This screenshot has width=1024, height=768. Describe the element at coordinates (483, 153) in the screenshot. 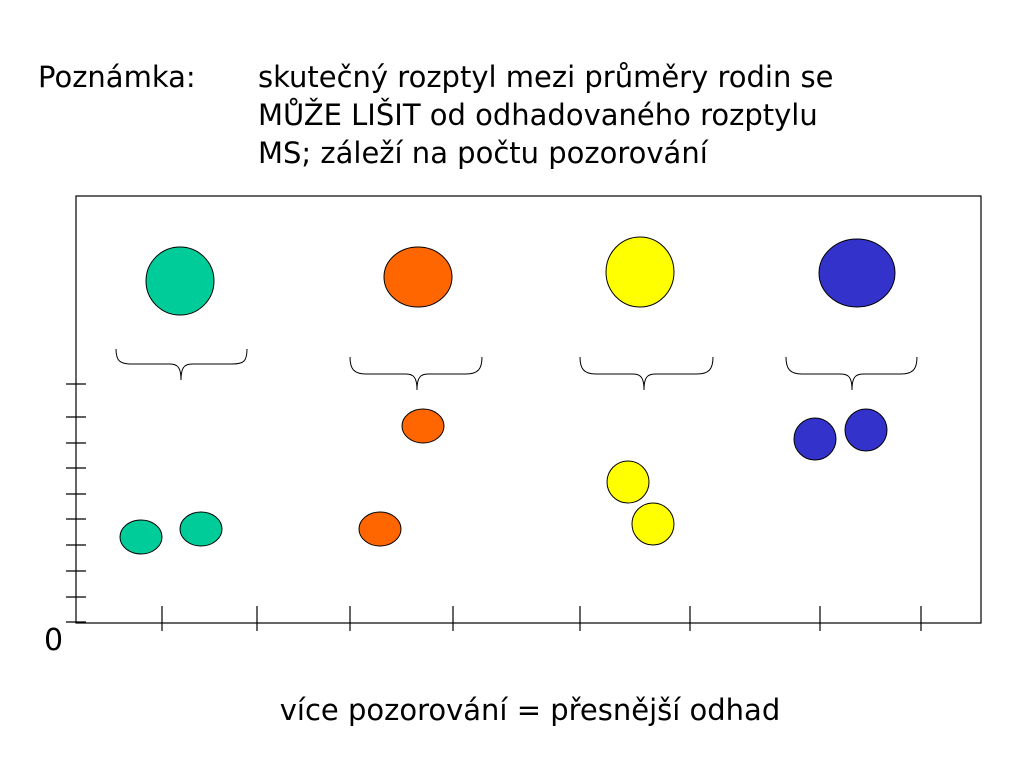

I see `note-line-3: MS; záleží na počtu pozorování` at that location.